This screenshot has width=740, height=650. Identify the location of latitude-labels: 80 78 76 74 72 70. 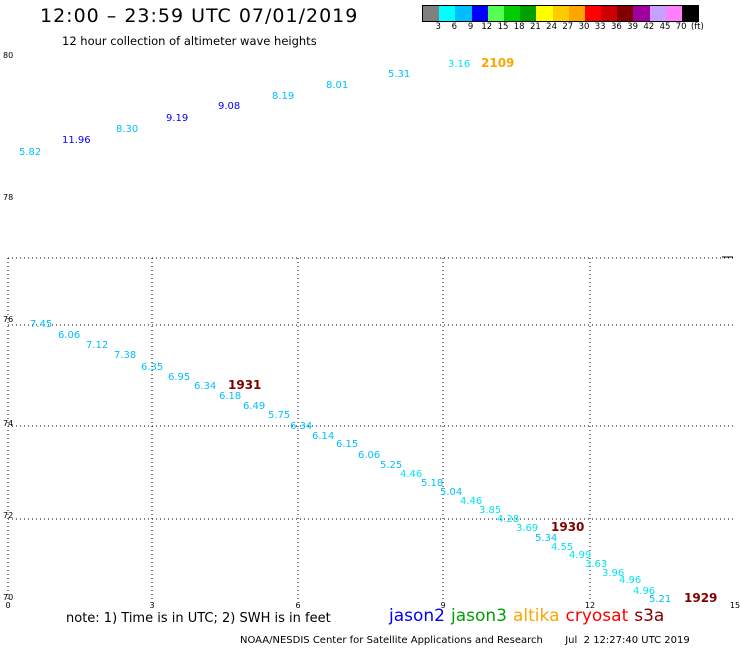
(8, 326).